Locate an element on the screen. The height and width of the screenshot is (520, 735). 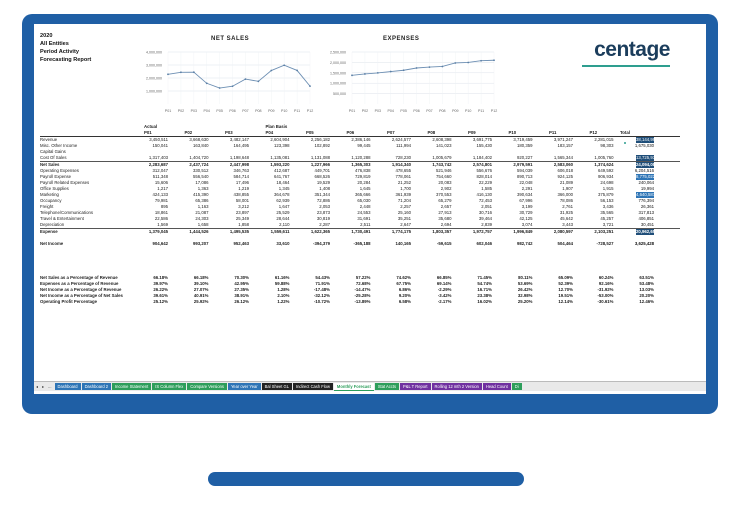
table-cell: 3,443 is located at coordinates (567, 224).